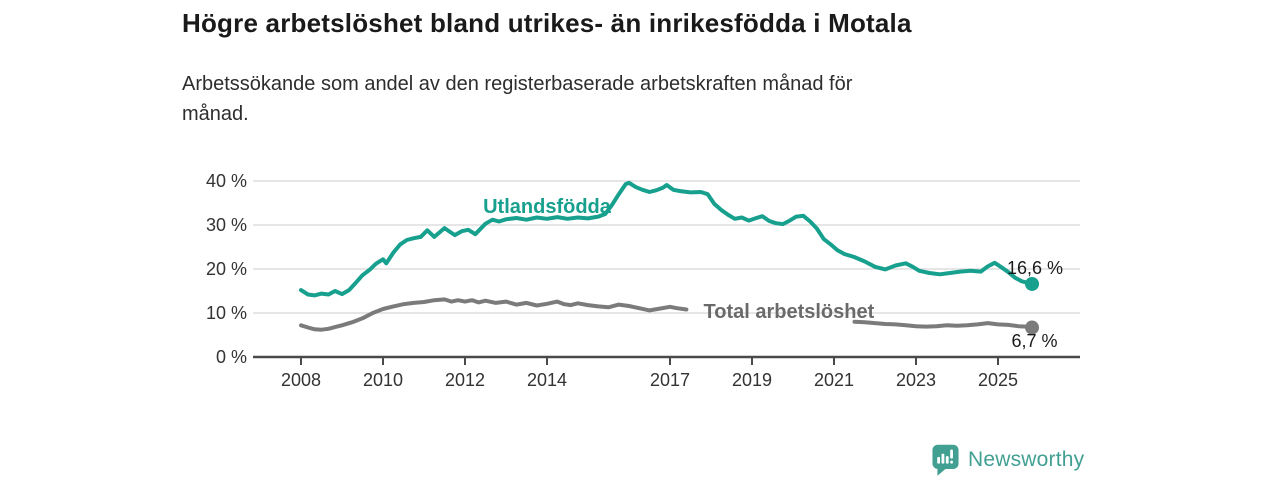 The height and width of the screenshot is (480, 1280). What do you see at coordinates (226, 269) in the screenshot?
I see `y-axis-label-20: 20 %` at bounding box center [226, 269].